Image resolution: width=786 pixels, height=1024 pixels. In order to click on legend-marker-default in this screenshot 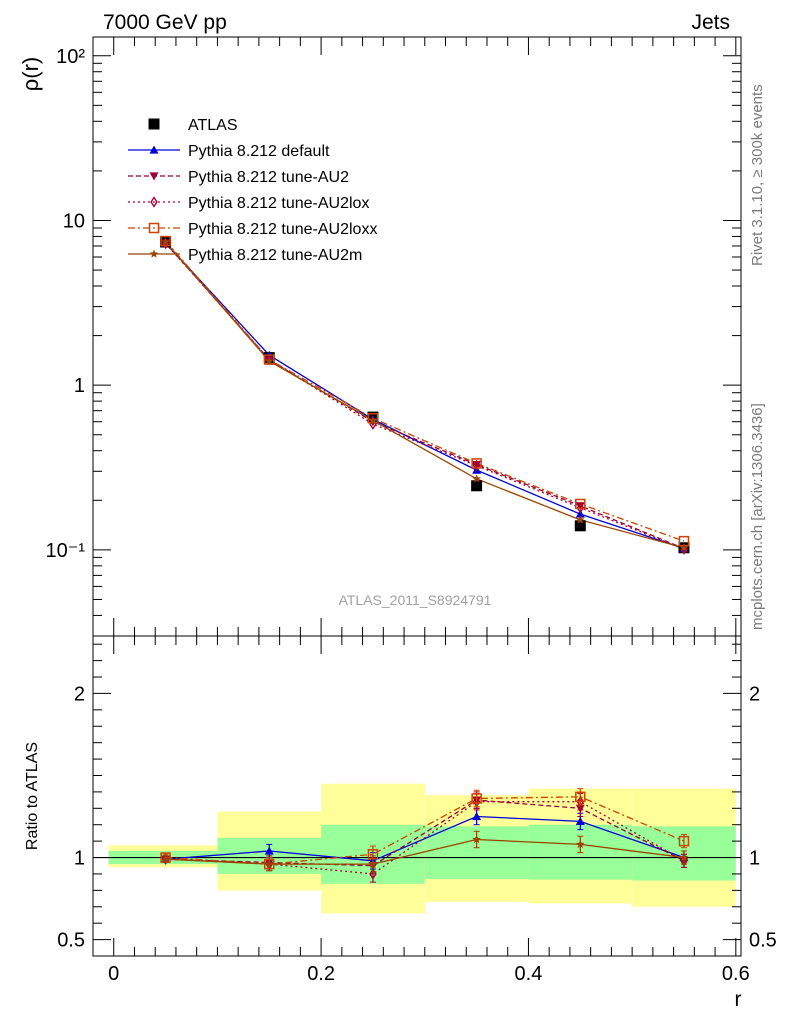, I will do `click(154, 149)`.